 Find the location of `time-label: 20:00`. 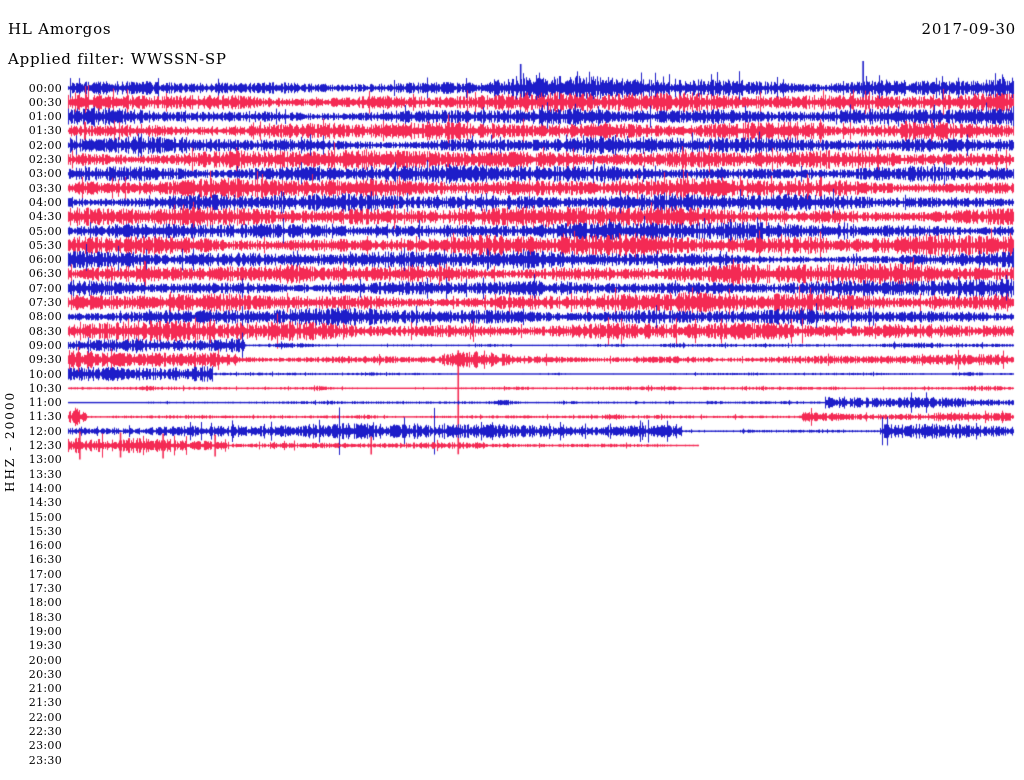

time-label: 20:00 is located at coordinates (45, 660).